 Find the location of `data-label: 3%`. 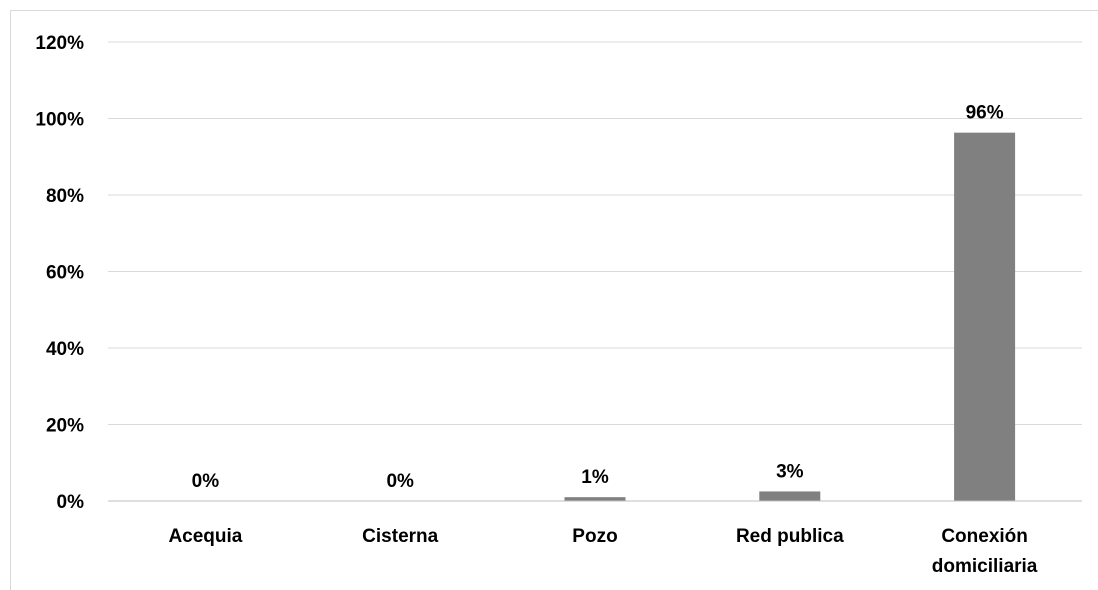

data-label: 3% is located at coordinates (790, 471).